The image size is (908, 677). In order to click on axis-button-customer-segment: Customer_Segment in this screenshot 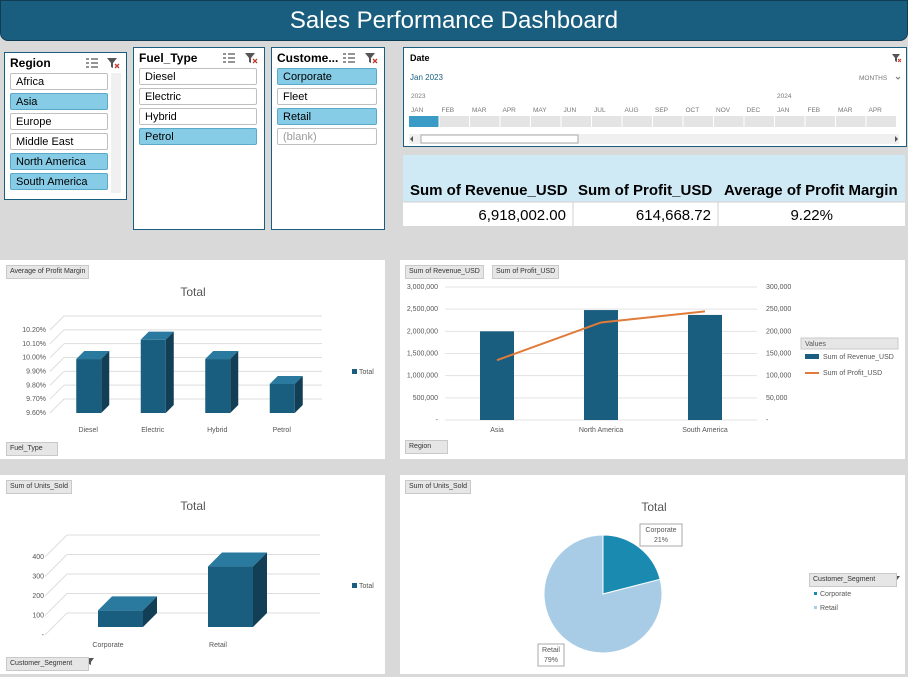, I will do `click(48, 664)`.